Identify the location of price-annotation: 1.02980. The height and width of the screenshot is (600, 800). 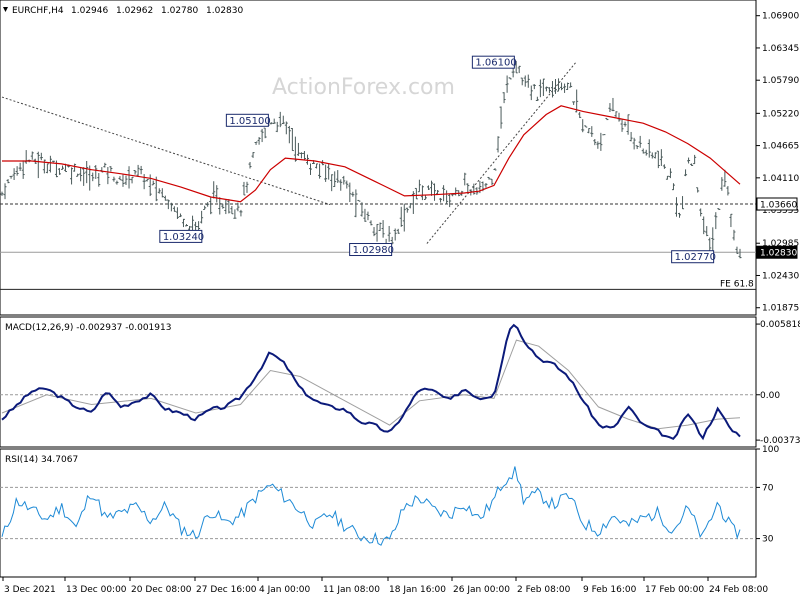
(371, 249).